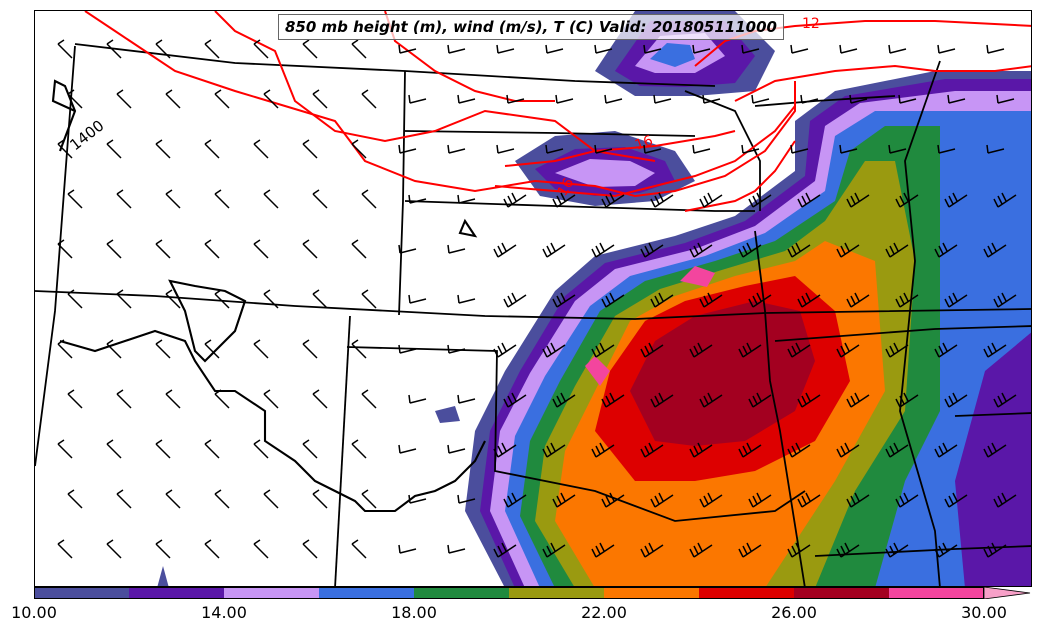 The width and height of the screenshot is (1041, 633). What do you see at coordinates (984, 612) in the screenshot?
I see `colorbar-tick-label: 30.00` at bounding box center [984, 612].